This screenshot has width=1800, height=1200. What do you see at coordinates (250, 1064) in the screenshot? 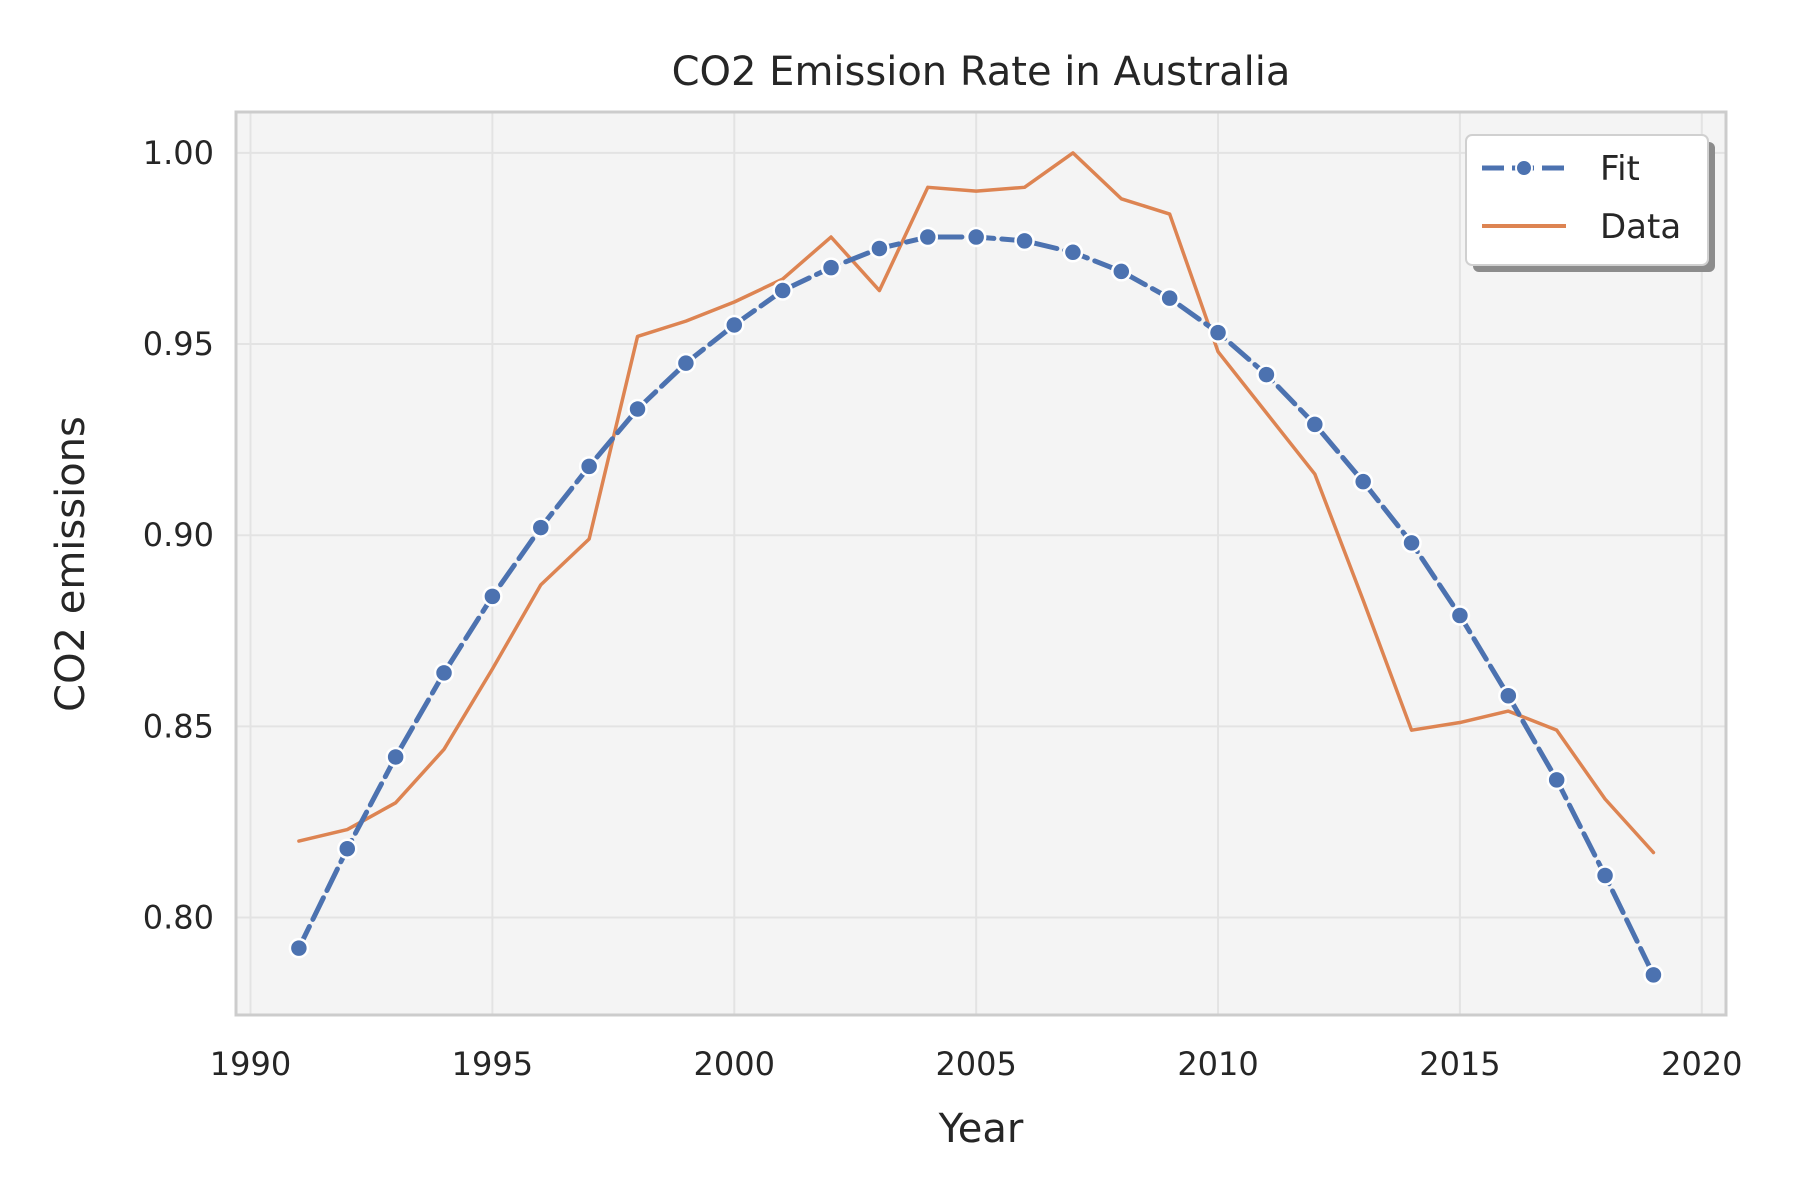
I see `x-tick-label: 1990` at bounding box center [250, 1064].